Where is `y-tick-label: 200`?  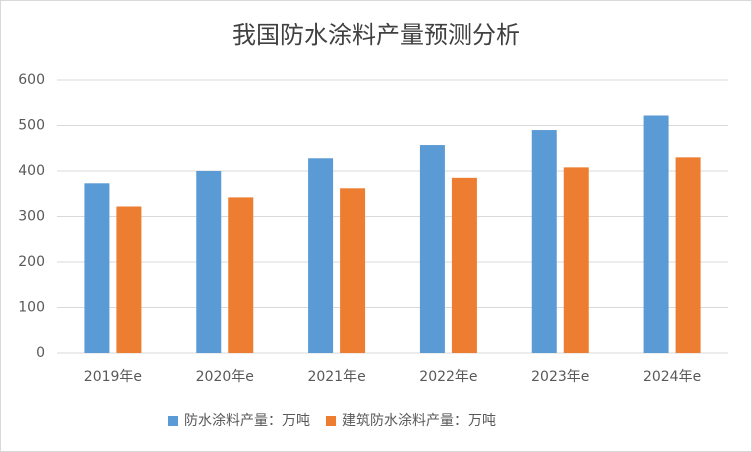 y-tick-label: 200 is located at coordinates (31, 262).